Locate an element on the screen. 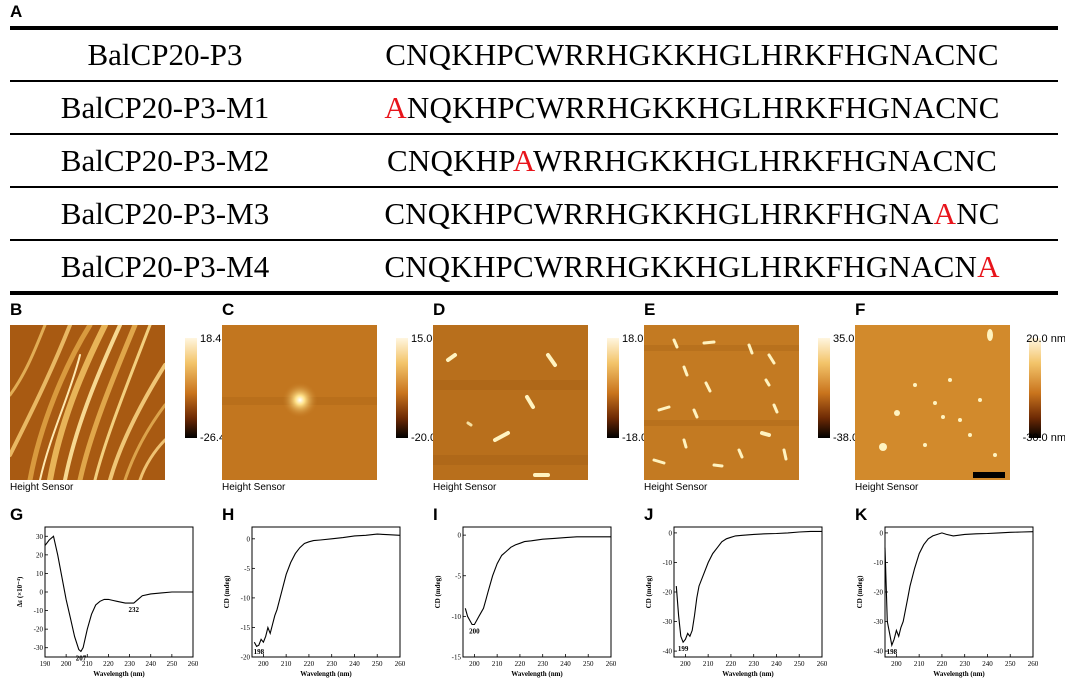 The height and width of the screenshot is (690, 1065). sequence-post: NC is located at coordinates (978, 213).